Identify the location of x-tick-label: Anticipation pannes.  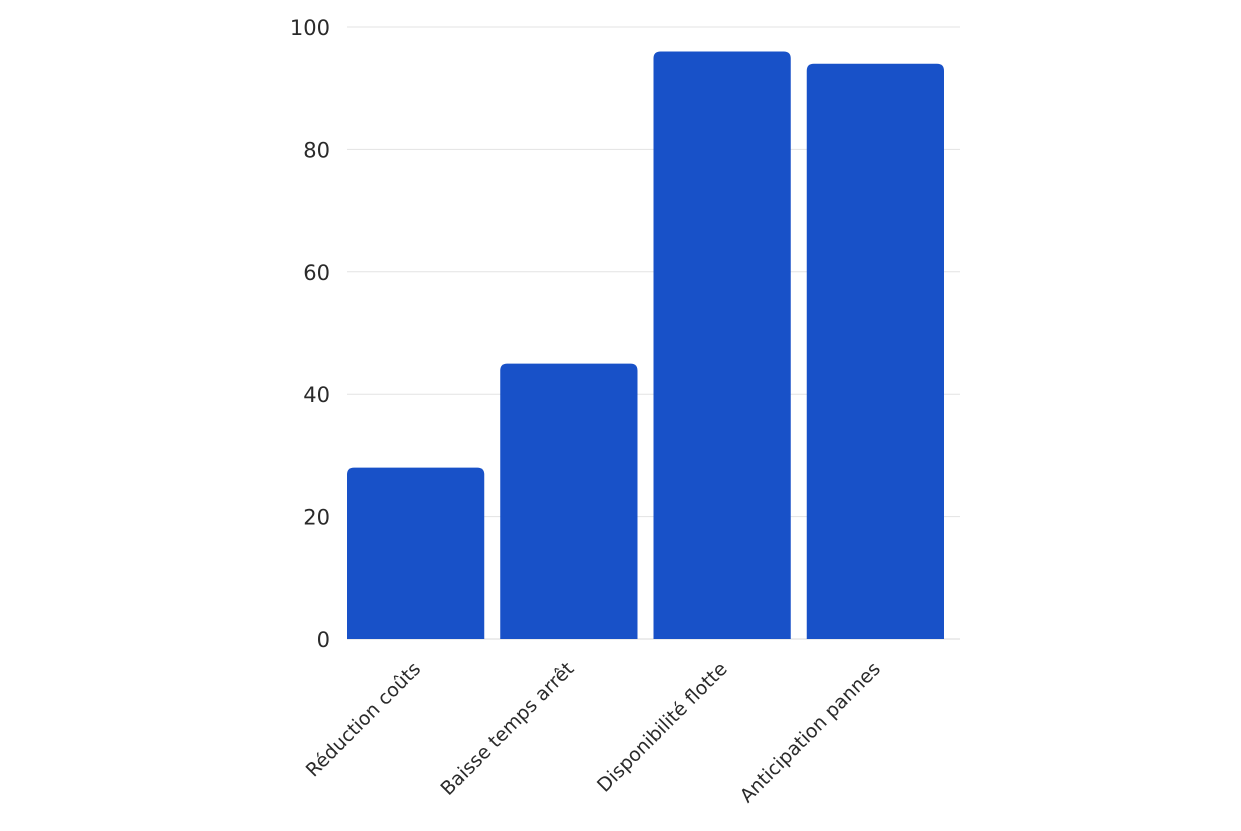
(810, 732).